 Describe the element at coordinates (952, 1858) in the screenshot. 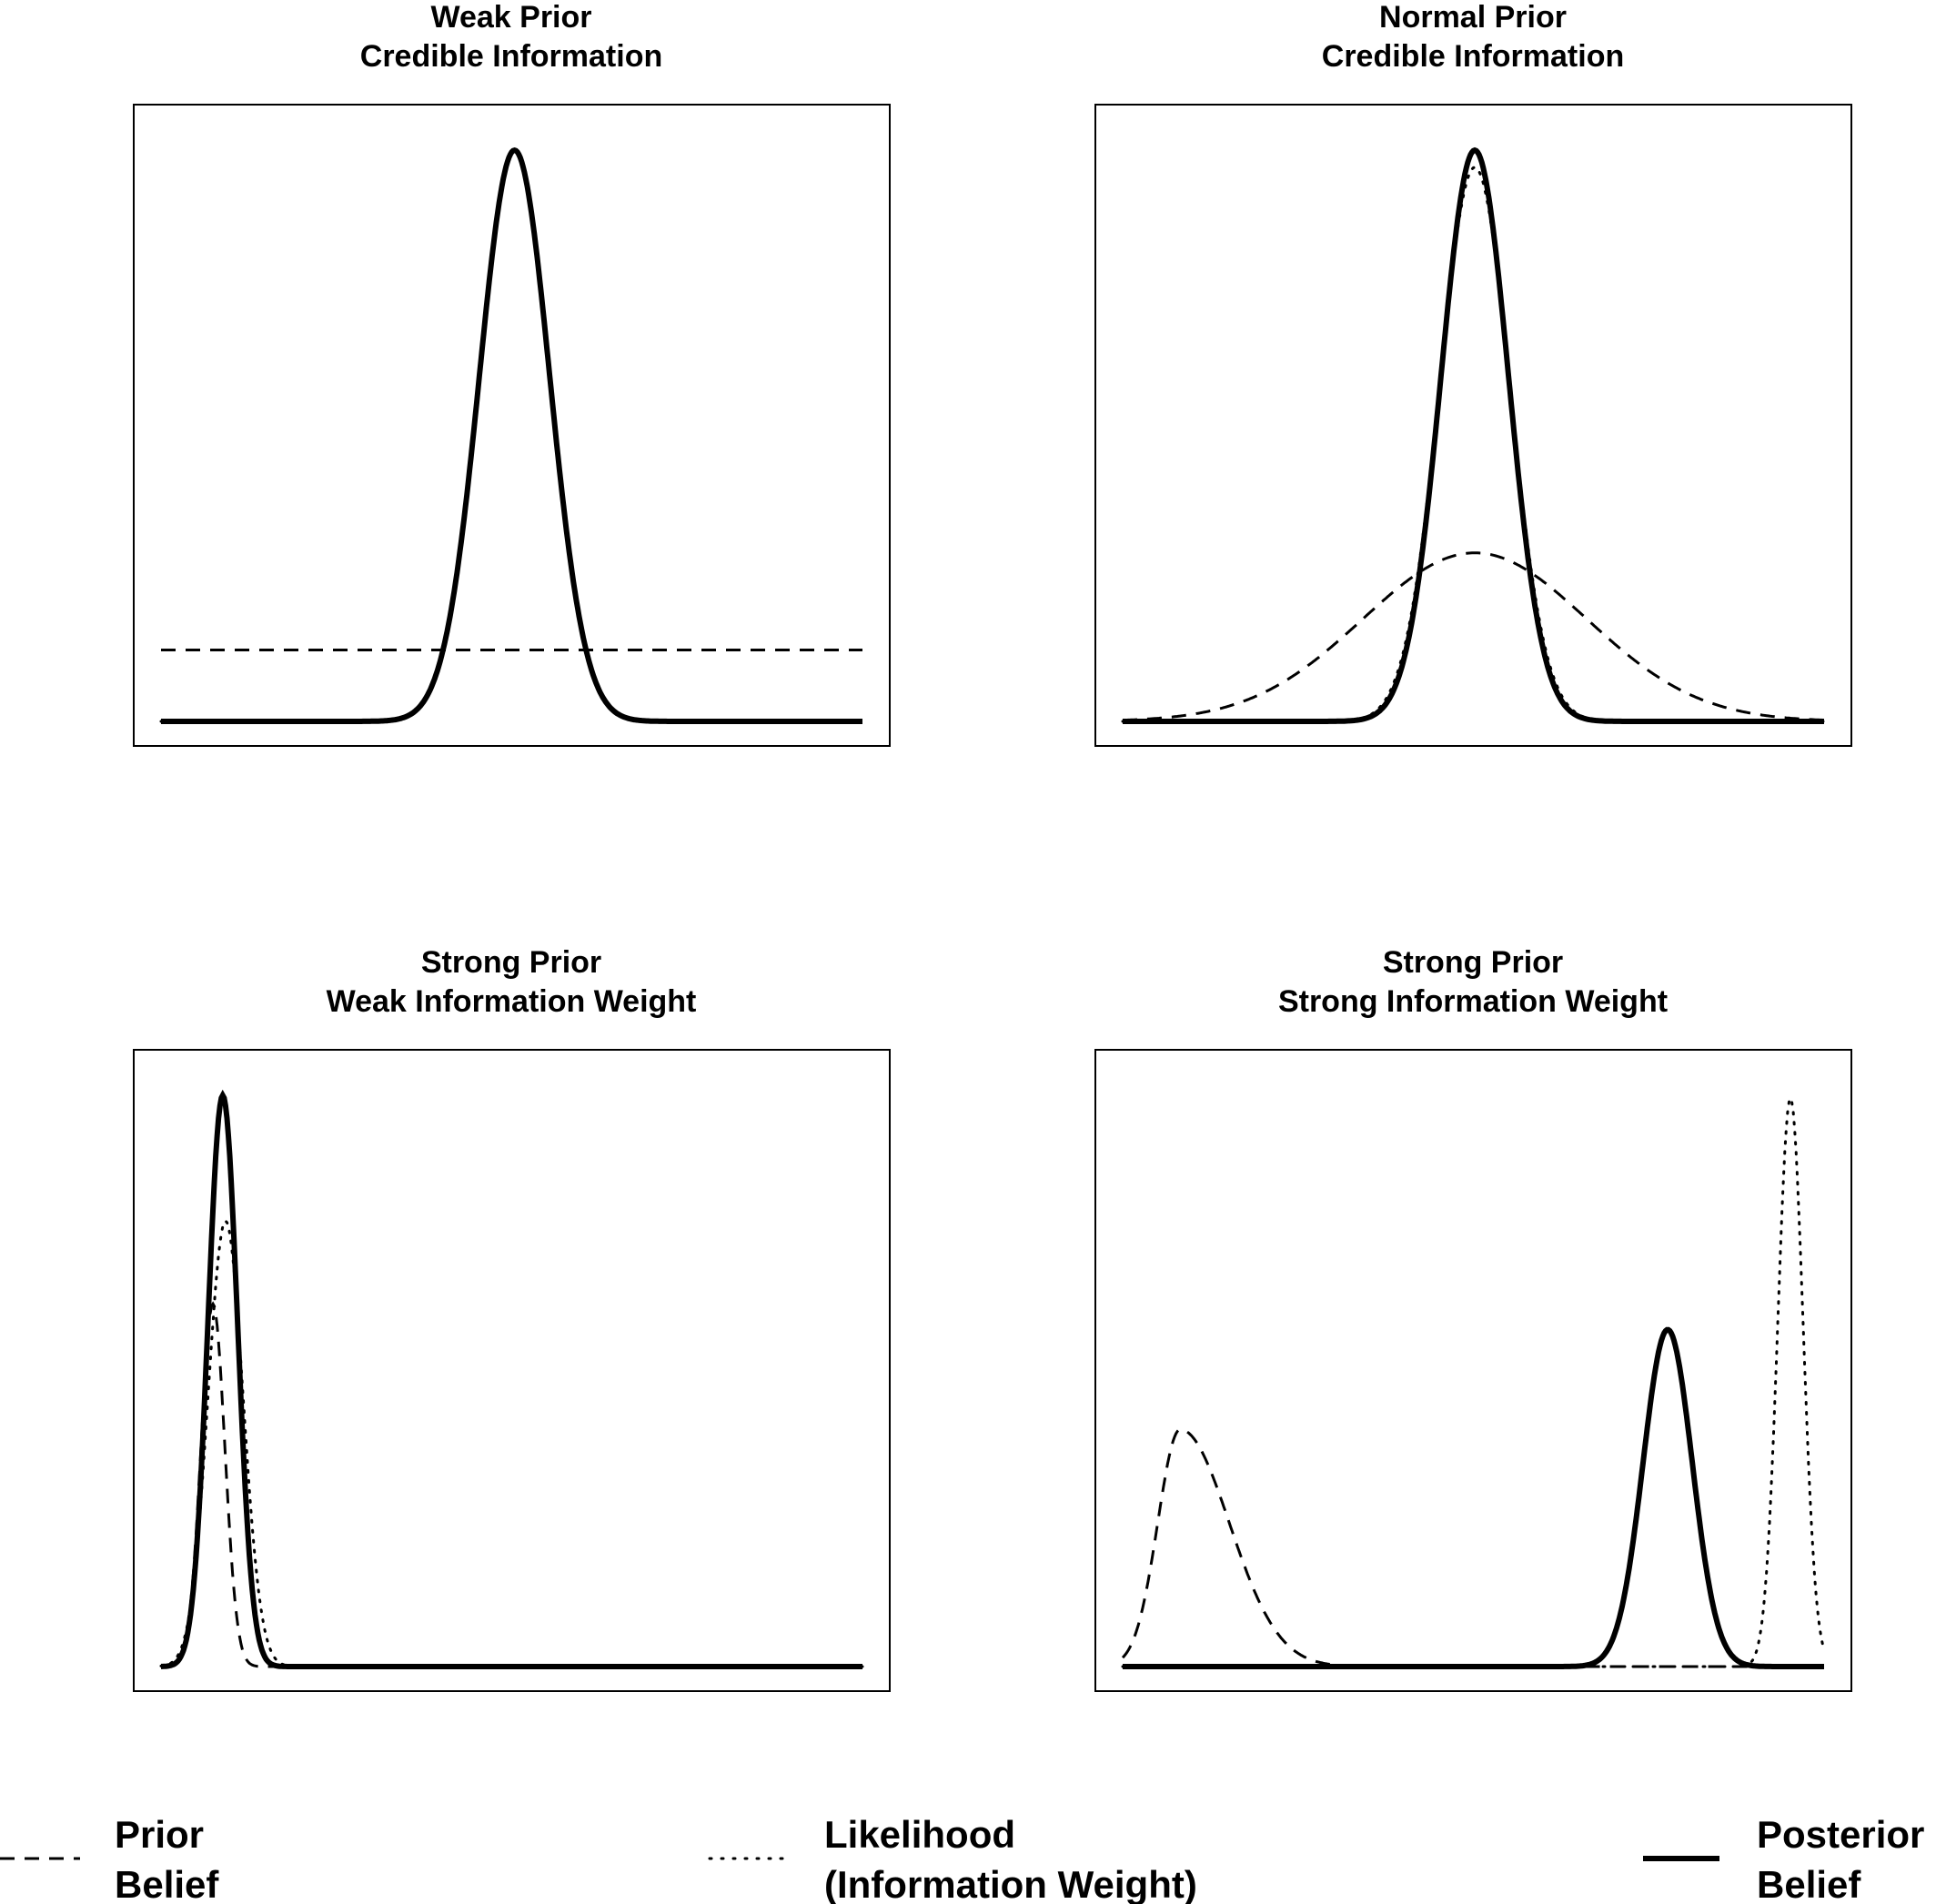

I see `legend-entry-likelihood: Likelihood (Information Weight)` at that location.